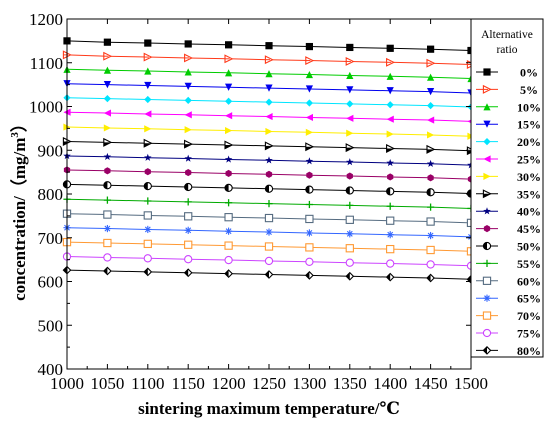 The width and height of the screenshot is (550, 427). I want to click on x-tick-label: 1500, so click(471, 383).